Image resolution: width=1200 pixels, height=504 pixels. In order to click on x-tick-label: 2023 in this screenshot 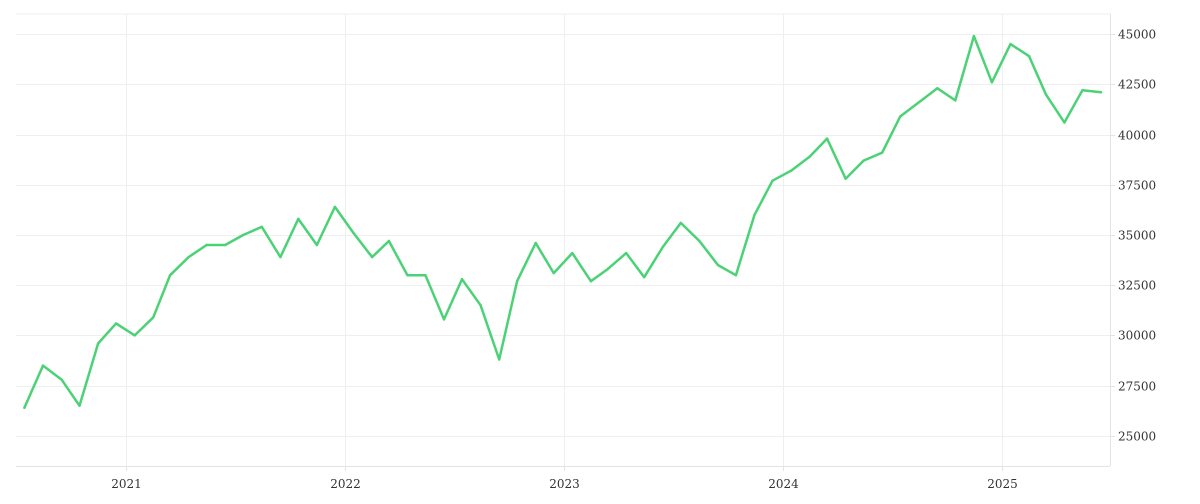, I will do `click(564, 484)`.